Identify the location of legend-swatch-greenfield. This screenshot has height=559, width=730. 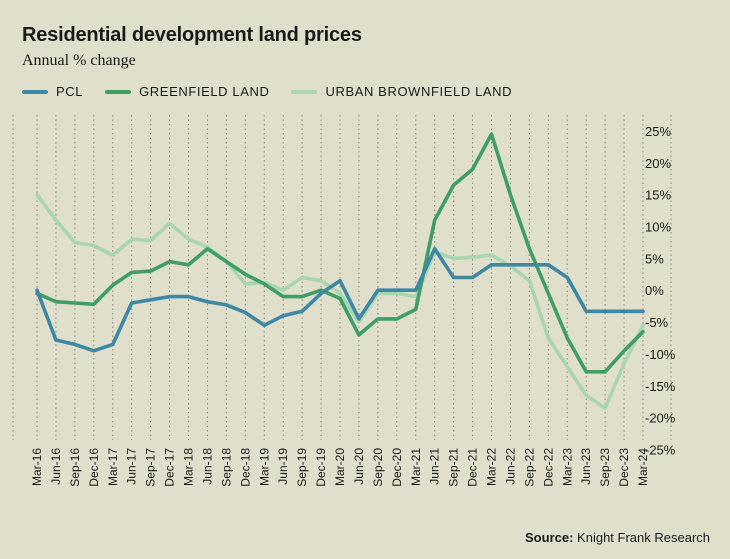
(118, 91).